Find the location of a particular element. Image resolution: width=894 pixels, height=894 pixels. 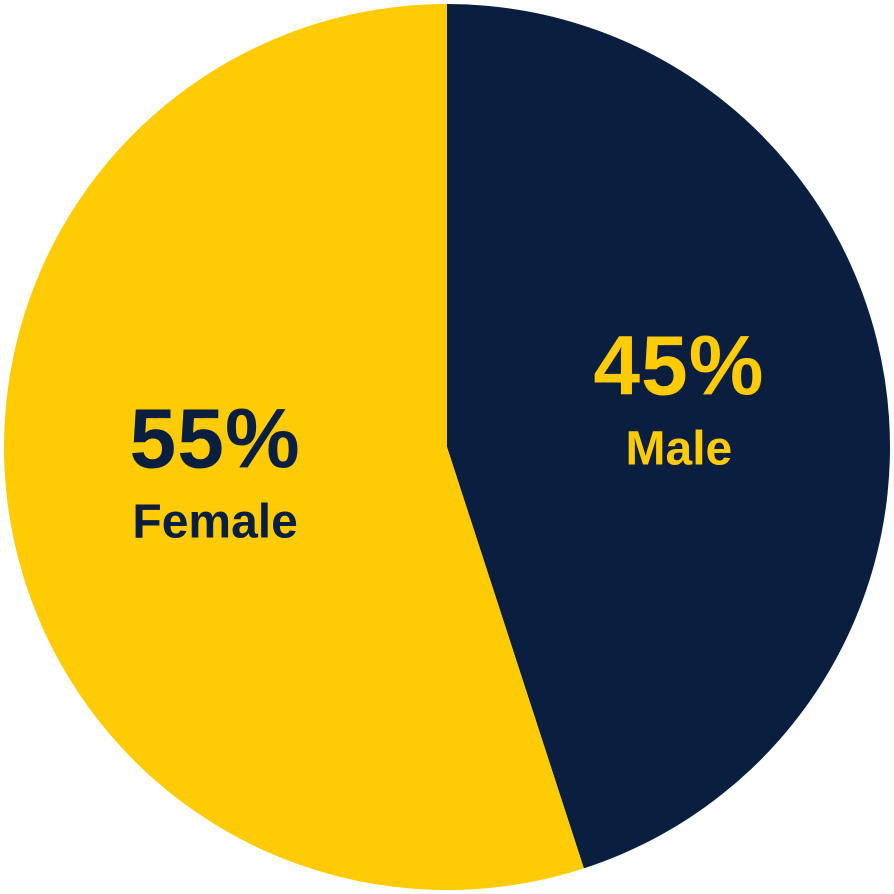

slice-value-label-male: 45% is located at coordinates (678, 365).